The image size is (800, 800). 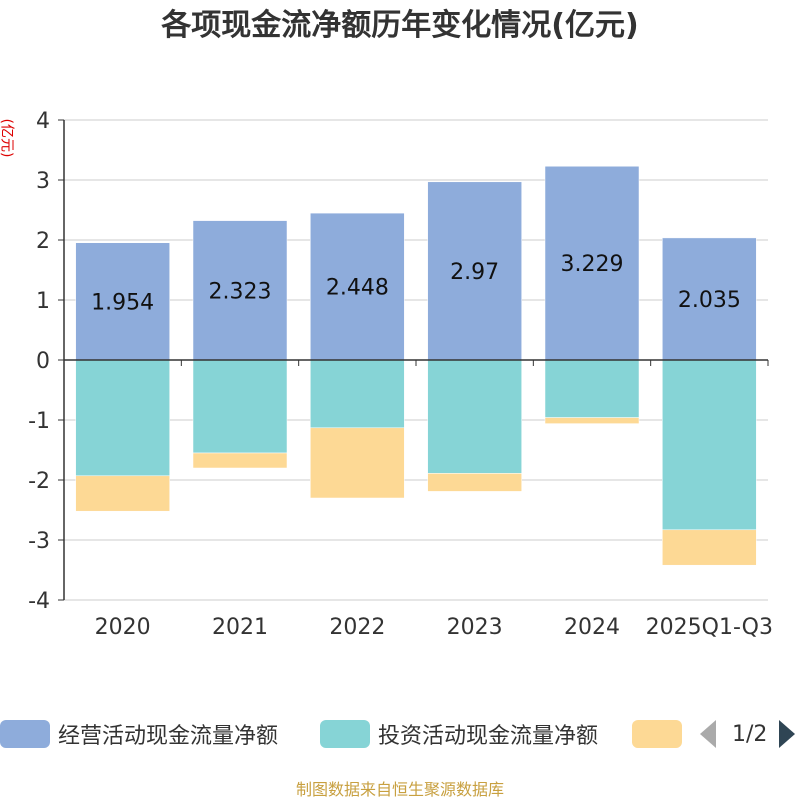 What do you see at coordinates (709, 300) in the screenshot?
I see `bar-value-label: 2.035` at bounding box center [709, 300].